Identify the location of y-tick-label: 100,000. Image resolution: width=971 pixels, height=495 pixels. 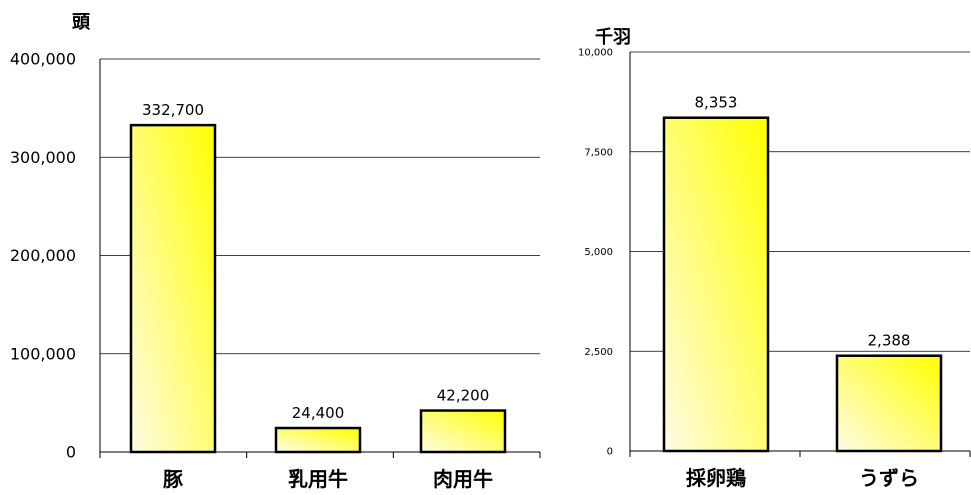
(43, 353).